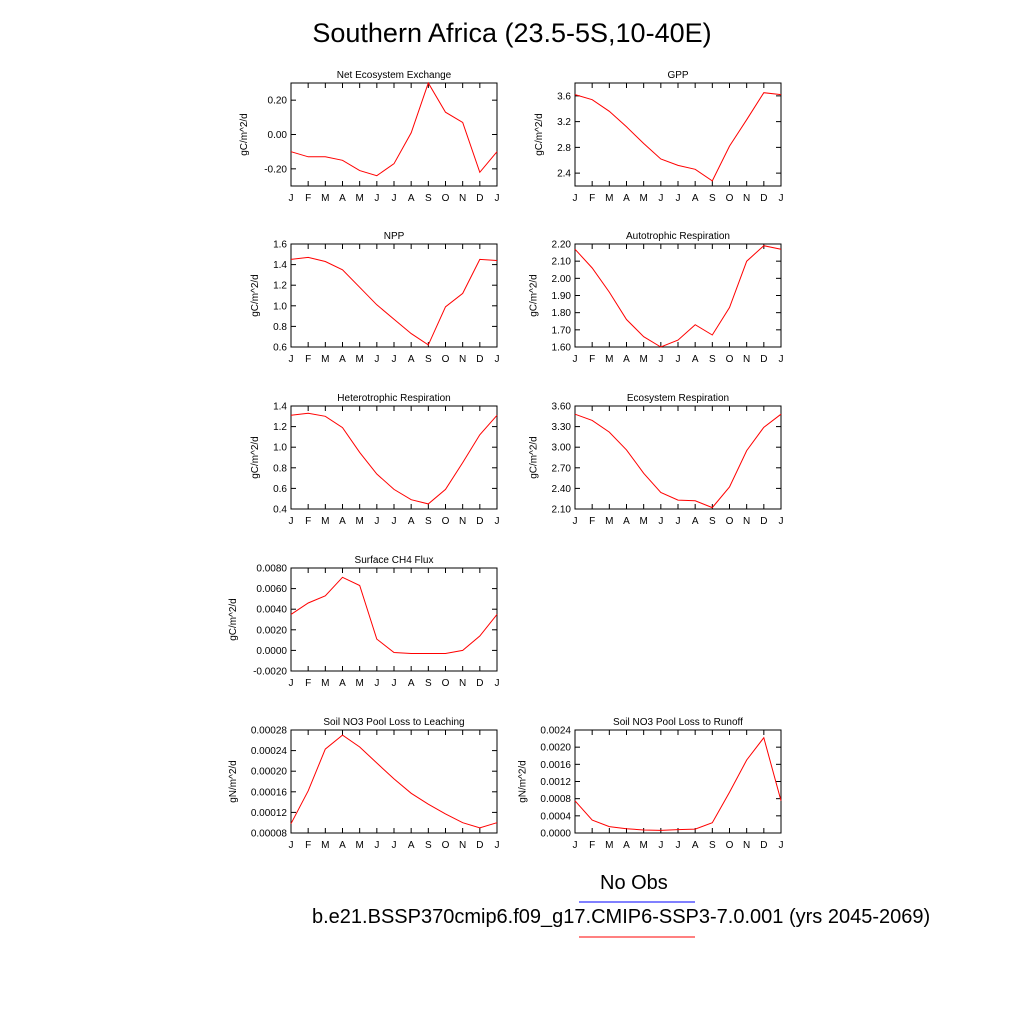 This screenshot has width=1024, height=1024. I want to click on chart-title: Soil NO3 Pool Loss to Leaching, so click(393, 722).